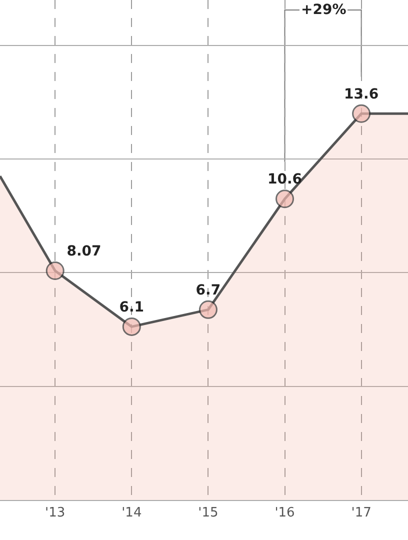 The width and height of the screenshot is (408, 540). Describe the element at coordinates (131, 308) in the screenshot. I see `data-label: 6.1` at that location.